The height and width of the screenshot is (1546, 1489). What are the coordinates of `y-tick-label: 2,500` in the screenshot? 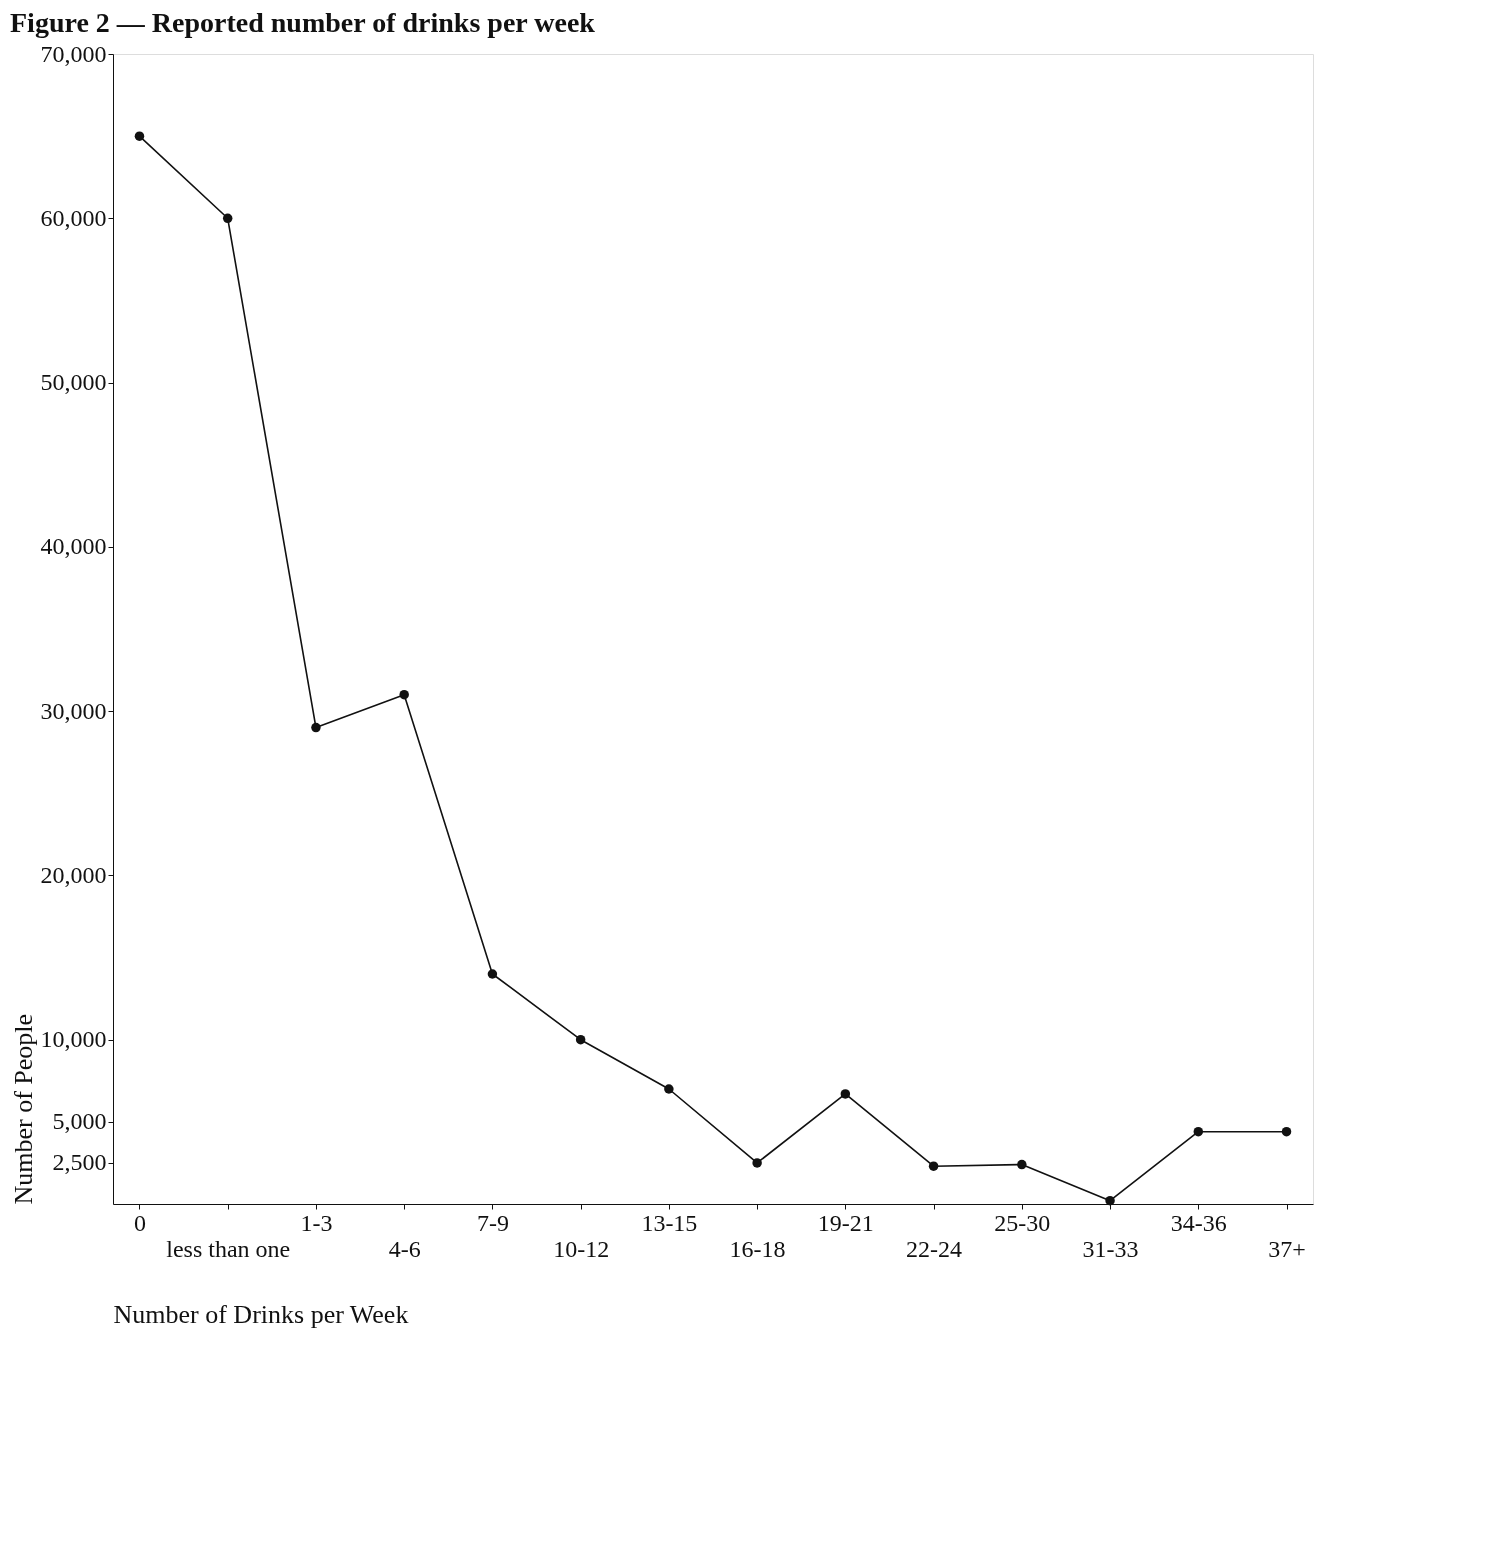 It's located at (79, 1162).